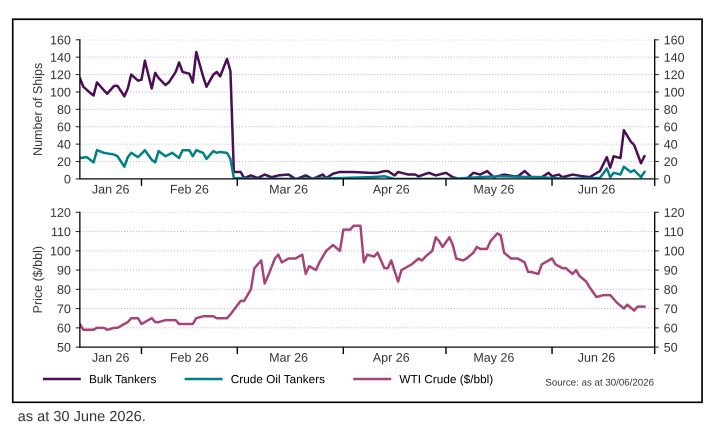 Image resolution: width=707 pixels, height=428 pixels. What do you see at coordinates (671, 270) in the screenshot?
I see `y2-tick-label: 90` at bounding box center [671, 270].